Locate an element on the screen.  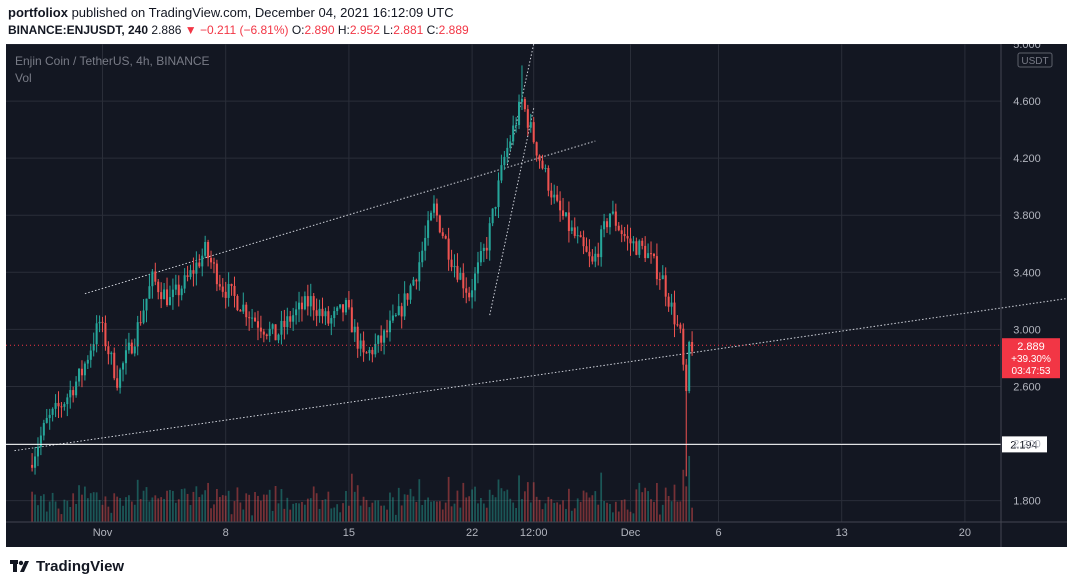
currency-badge is located at coordinates (1035, 60).